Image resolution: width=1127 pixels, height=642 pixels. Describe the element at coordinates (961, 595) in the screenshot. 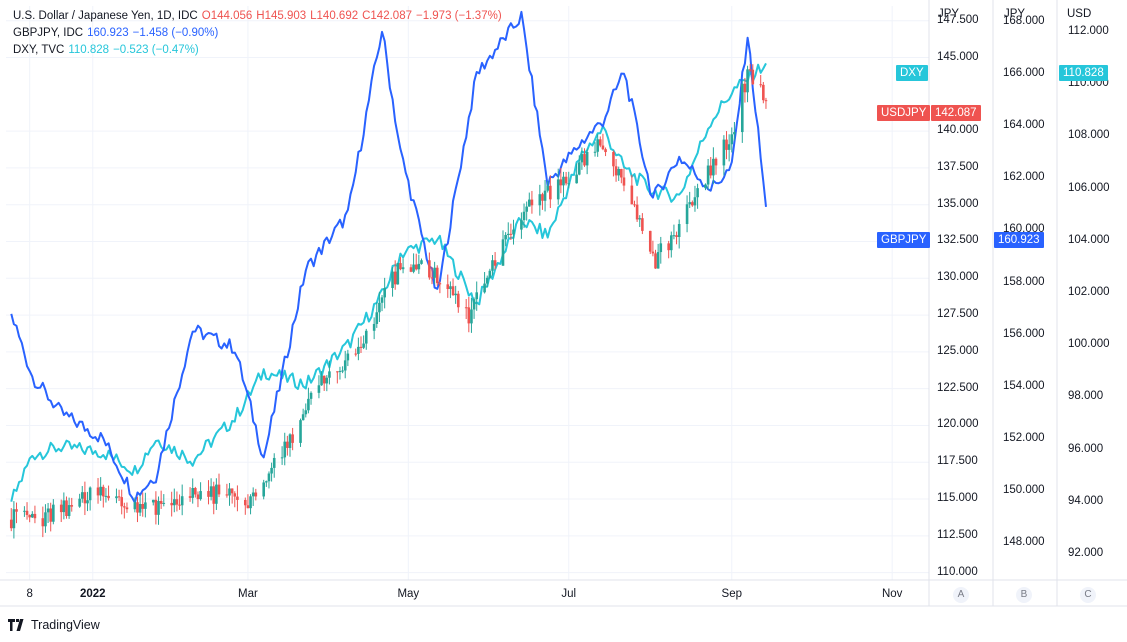

I see `scale-button-a: A` at that location.